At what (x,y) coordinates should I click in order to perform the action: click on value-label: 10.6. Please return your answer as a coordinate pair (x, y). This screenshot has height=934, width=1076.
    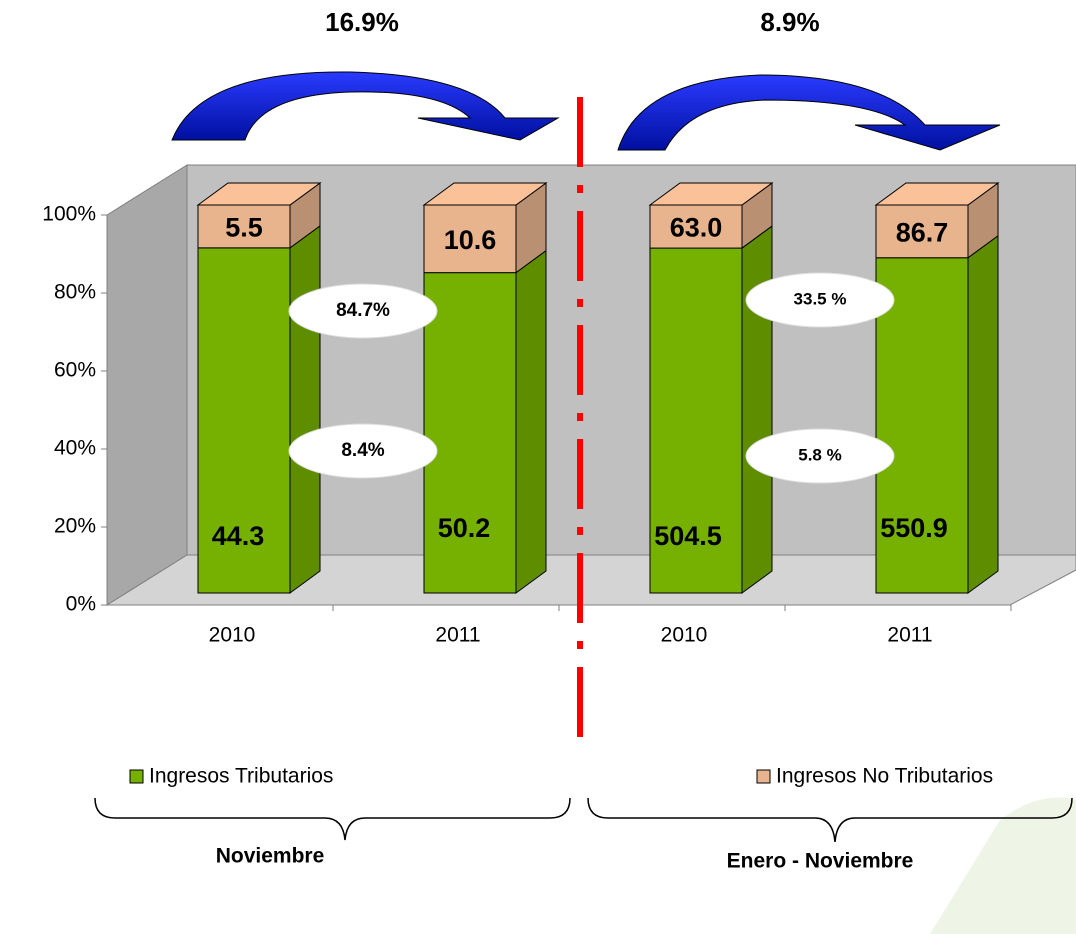
    Looking at the image, I should click on (470, 240).